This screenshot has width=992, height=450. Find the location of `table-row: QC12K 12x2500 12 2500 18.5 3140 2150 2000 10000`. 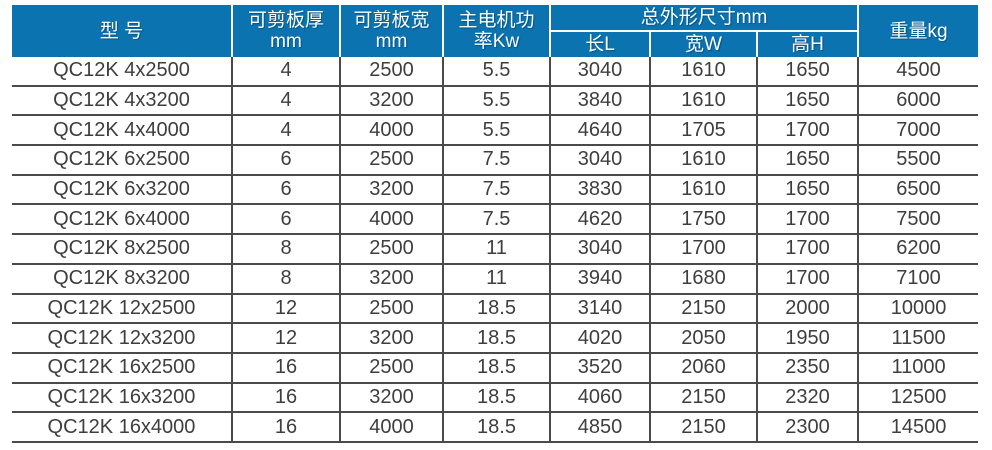

table-row: QC12K 12x2500 12 2500 18.5 3140 2150 2000 10000 is located at coordinates (495, 309).